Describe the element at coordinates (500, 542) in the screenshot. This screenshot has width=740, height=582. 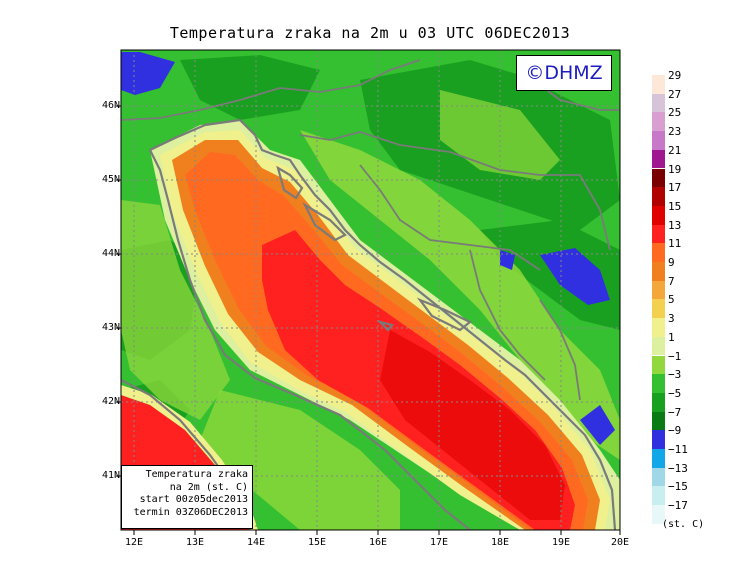
I see `lon-label: 18E` at that location.